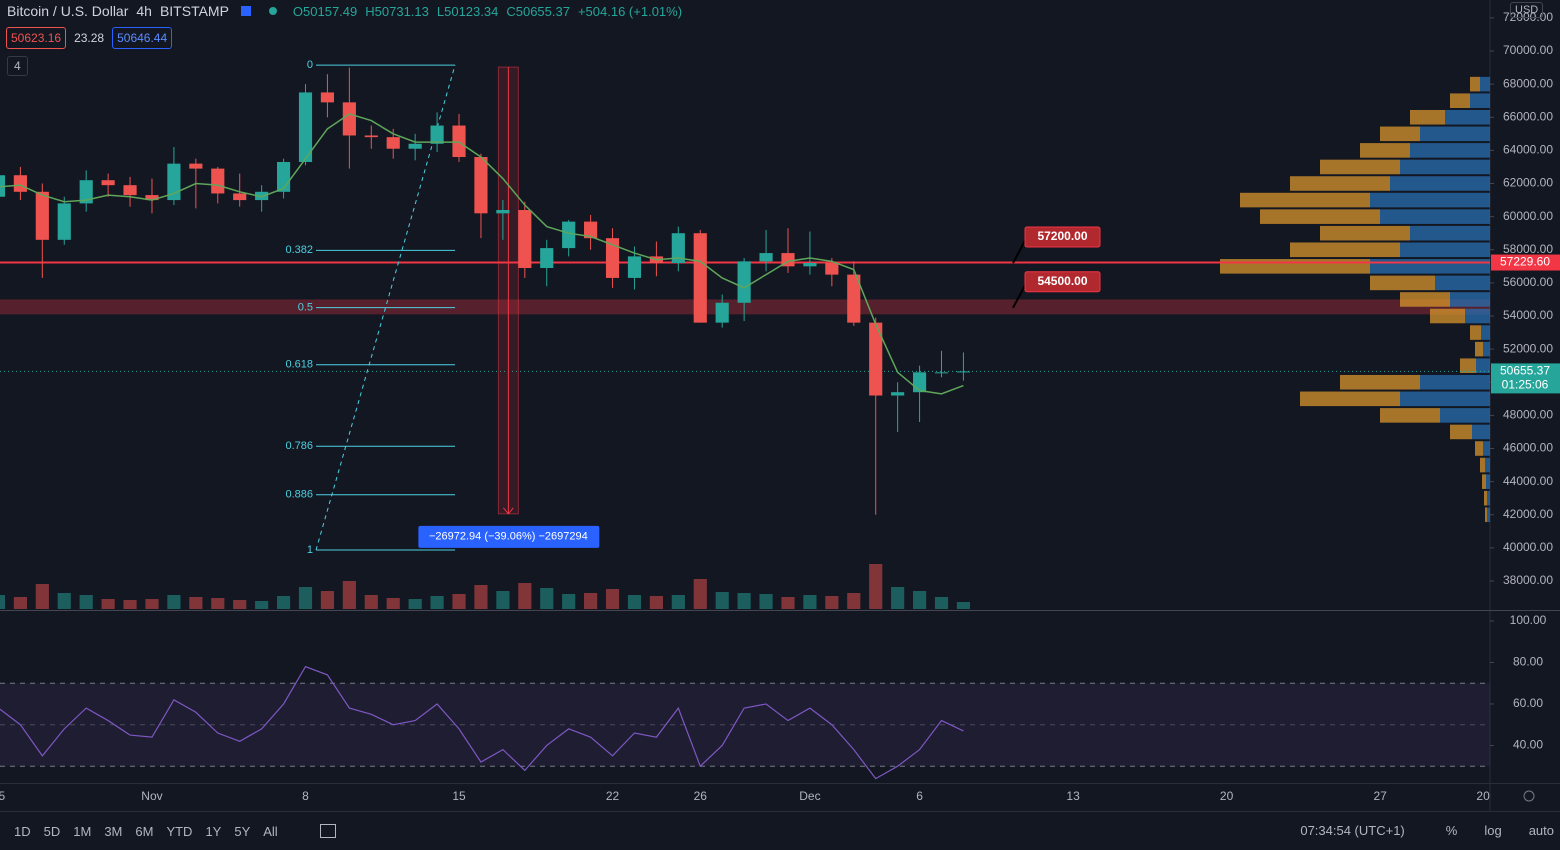 The image size is (1560, 850). I want to click on range-button: All, so click(270, 831).